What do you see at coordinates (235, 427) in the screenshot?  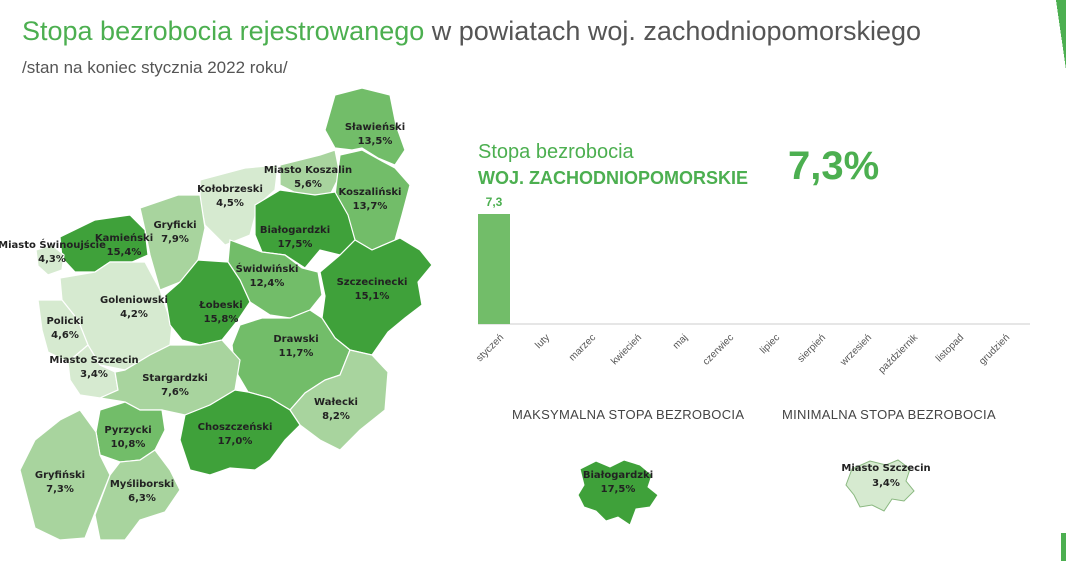 I see `region-name-choszczeński: Choszczeński` at bounding box center [235, 427].